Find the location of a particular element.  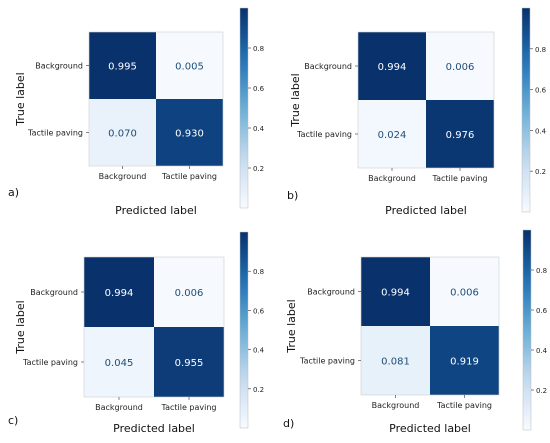

cell-value-1-0: 0.024 is located at coordinates (392, 135).